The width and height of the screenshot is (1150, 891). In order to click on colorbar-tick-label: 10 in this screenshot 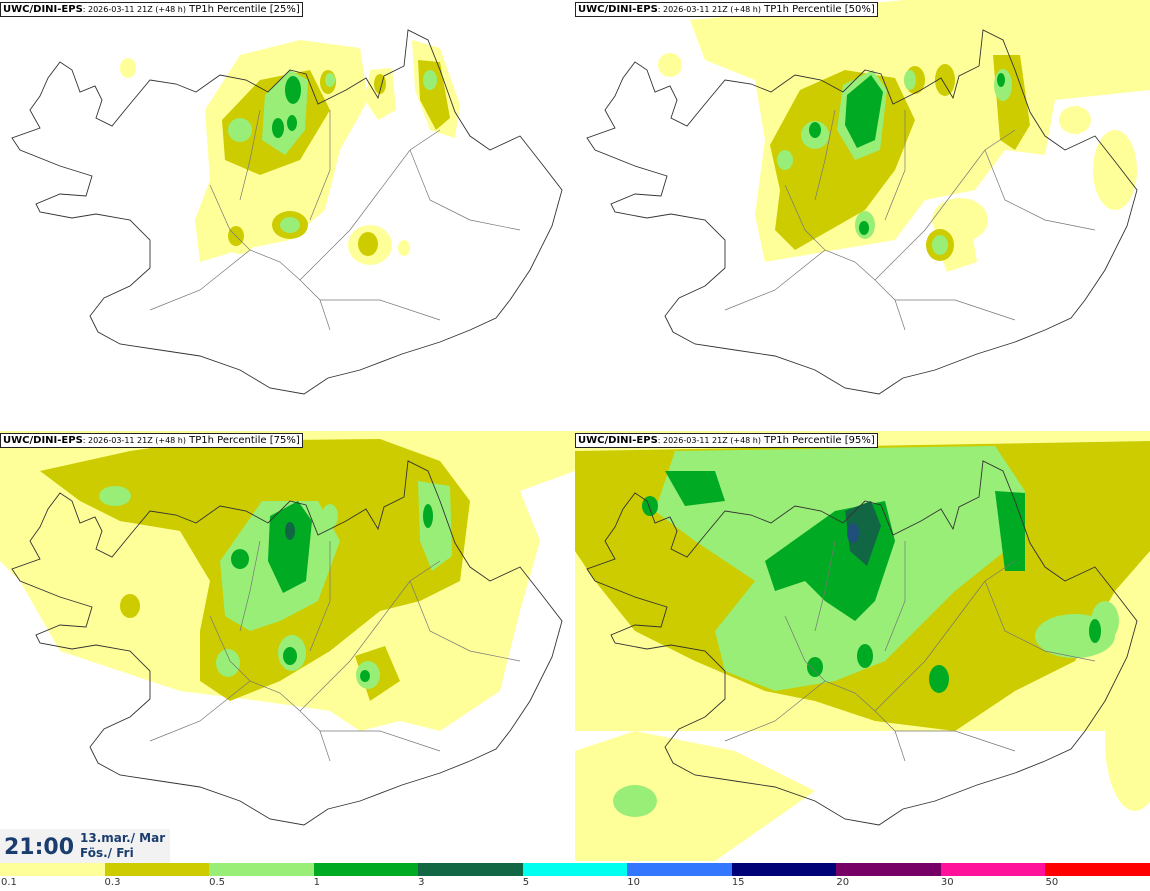, I will do `click(633, 882)`.